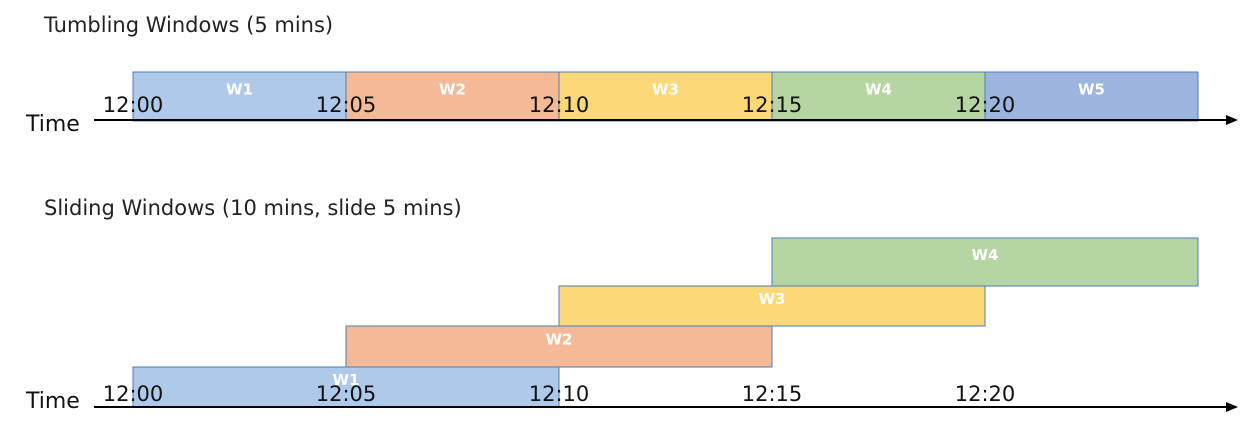 This screenshot has height=432, width=1251. Describe the element at coordinates (133, 105) in the screenshot. I see `tumbling-tick-1: 12:00` at that location.